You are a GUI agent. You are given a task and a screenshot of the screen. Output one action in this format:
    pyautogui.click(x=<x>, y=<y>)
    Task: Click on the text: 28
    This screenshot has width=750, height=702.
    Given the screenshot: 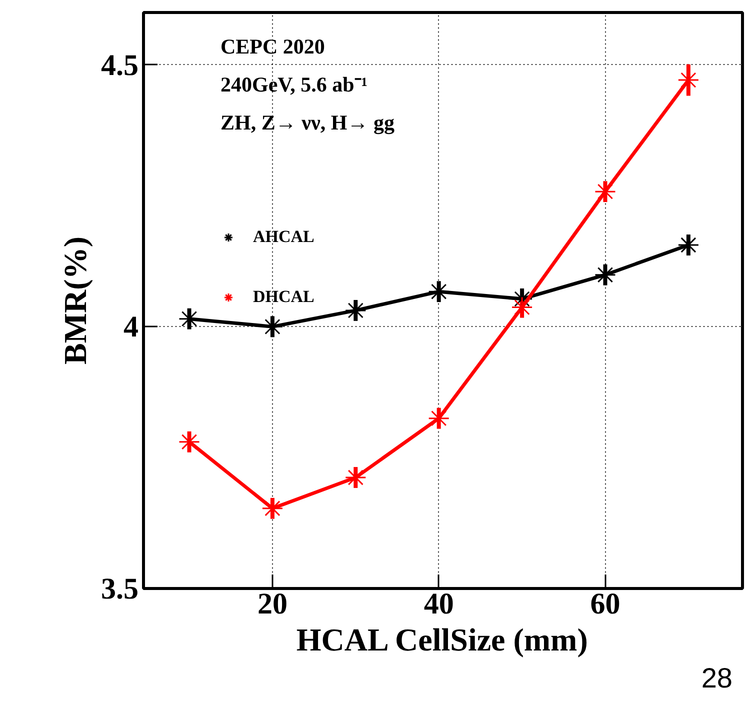 What is the action you would take?
    pyautogui.click(x=717, y=678)
    